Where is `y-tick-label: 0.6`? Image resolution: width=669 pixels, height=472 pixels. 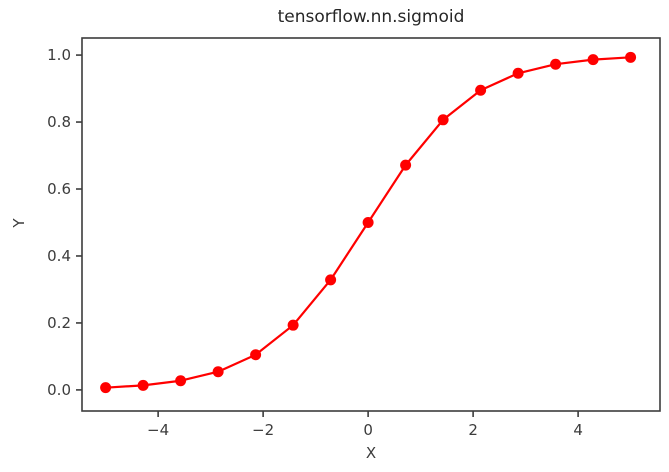 y-tick-label: 0.6 is located at coordinates (59, 189).